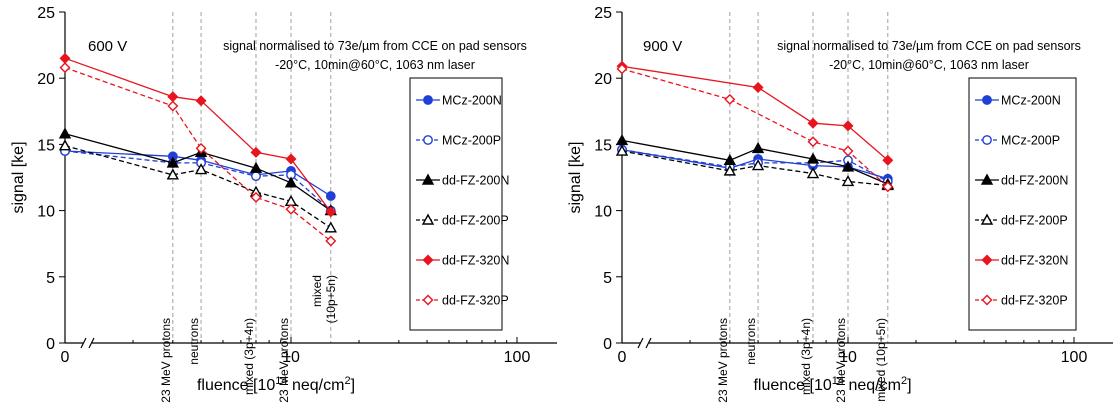  Describe the element at coordinates (751, 341) in the screenshot. I see `fluence-line-label: neutrons` at that location.